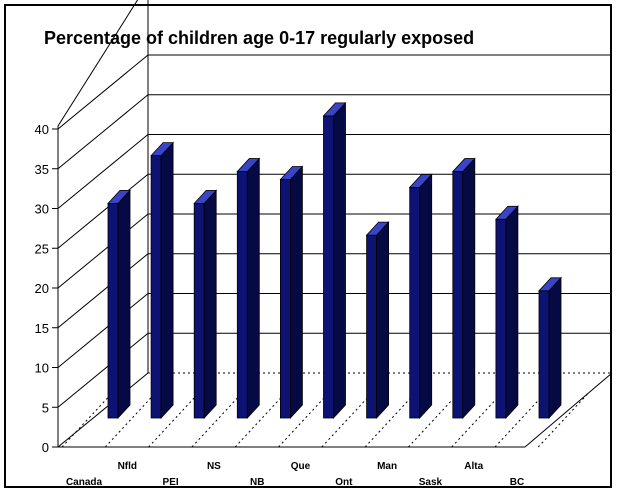  What do you see at coordinates (42, 368) in the screenshot?
I see `y-tick-label: 10` at bounding box center [42, 368].